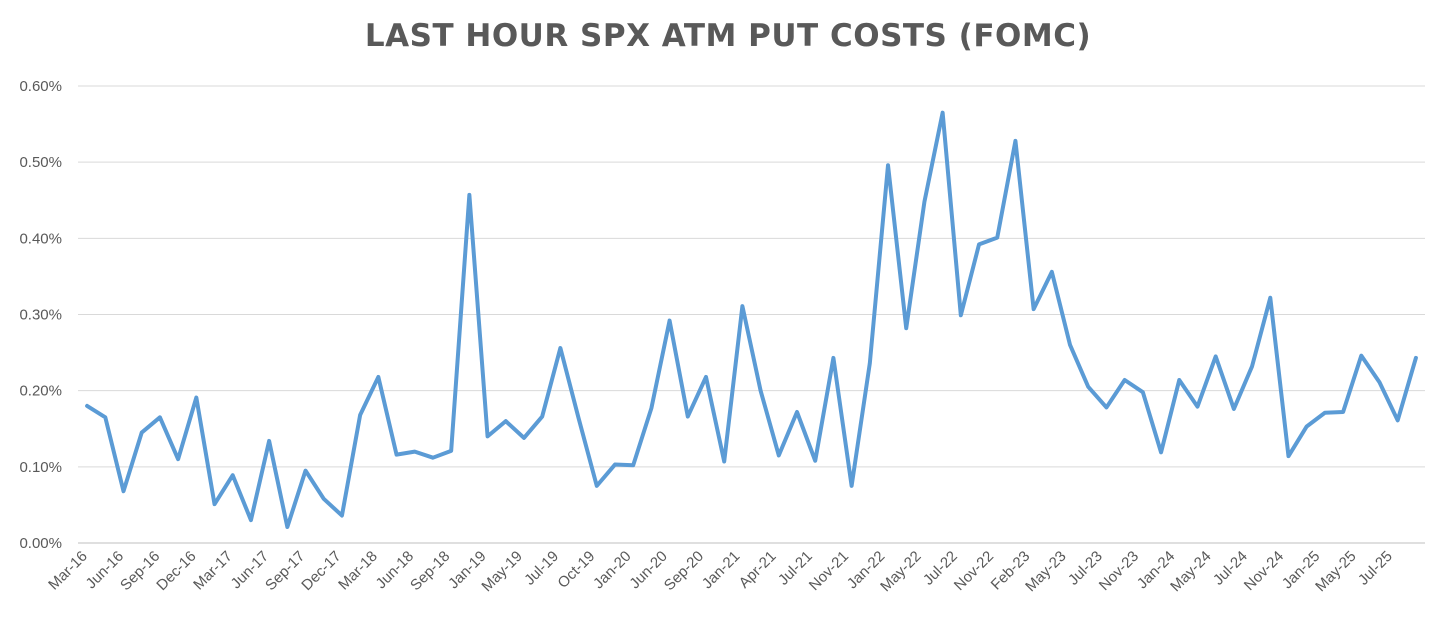 This screenshot has height=626, width=1456. What do you see at coordinates (501, 571) in the screenshot?
I see `x-tick-label: May-19` at bounding box center [501, 571].